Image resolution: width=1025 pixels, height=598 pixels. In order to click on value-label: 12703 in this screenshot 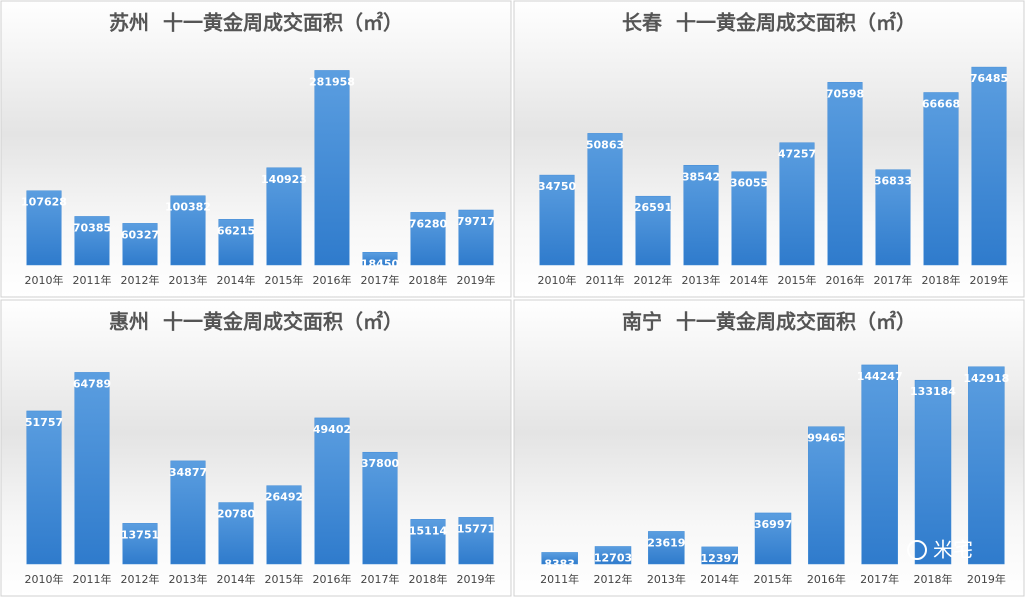, I will do `click(613, 557)`.